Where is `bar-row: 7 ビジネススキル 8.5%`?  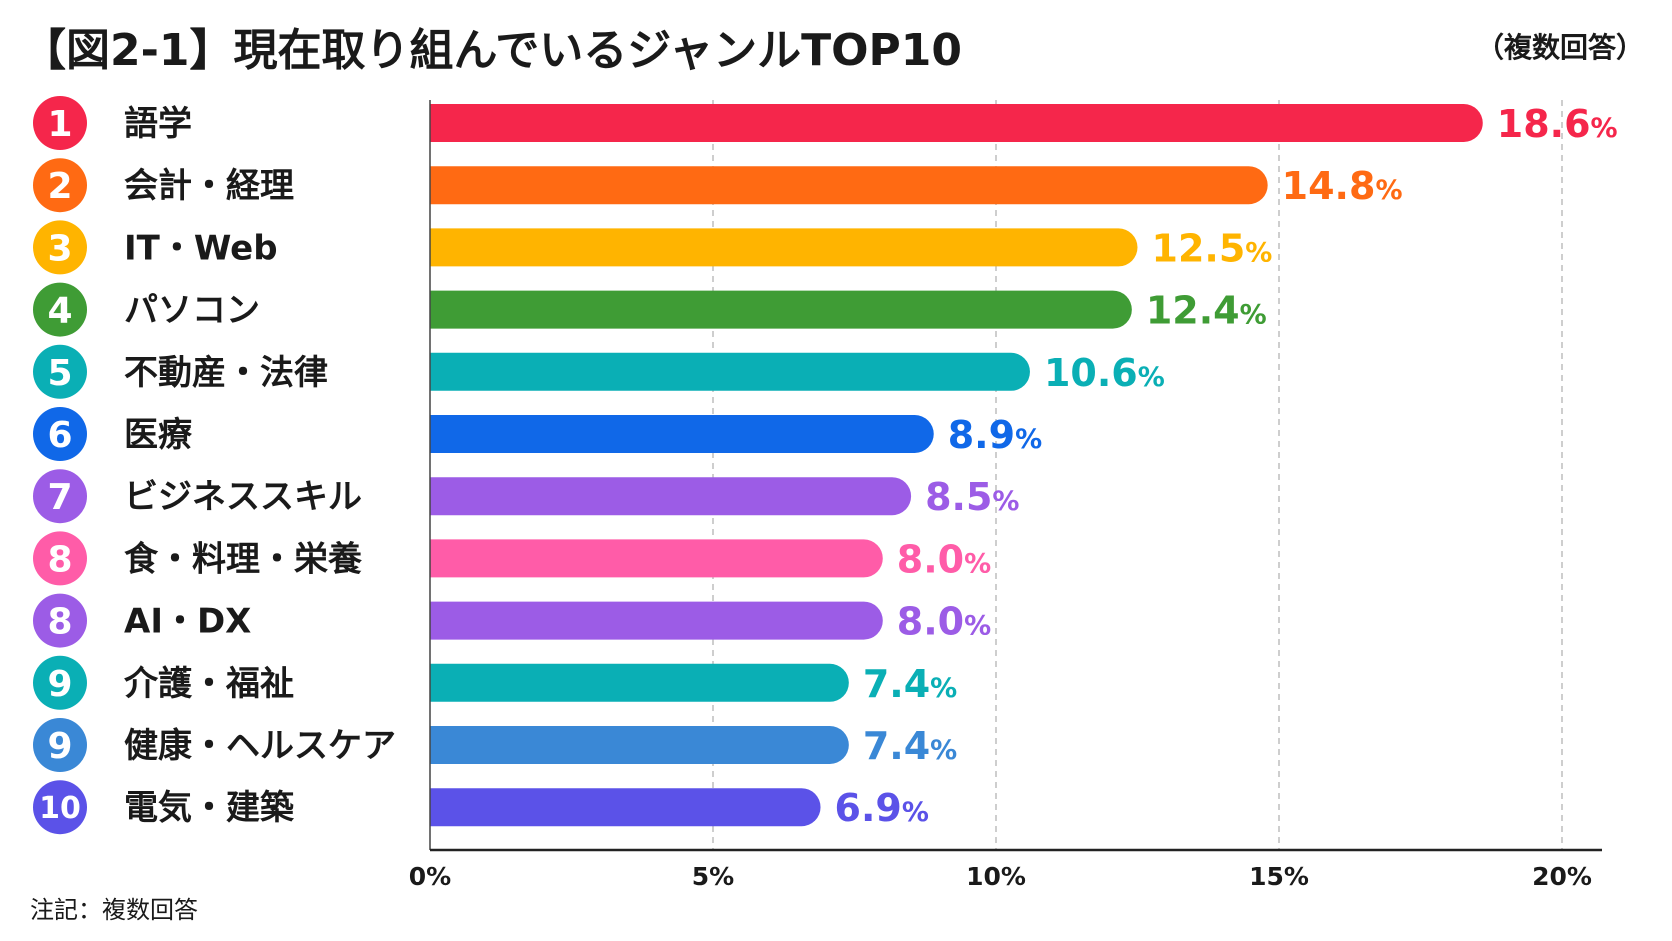
bar-row: 7 ビジネススキル 8.5% is located at coordinates (526, 496).